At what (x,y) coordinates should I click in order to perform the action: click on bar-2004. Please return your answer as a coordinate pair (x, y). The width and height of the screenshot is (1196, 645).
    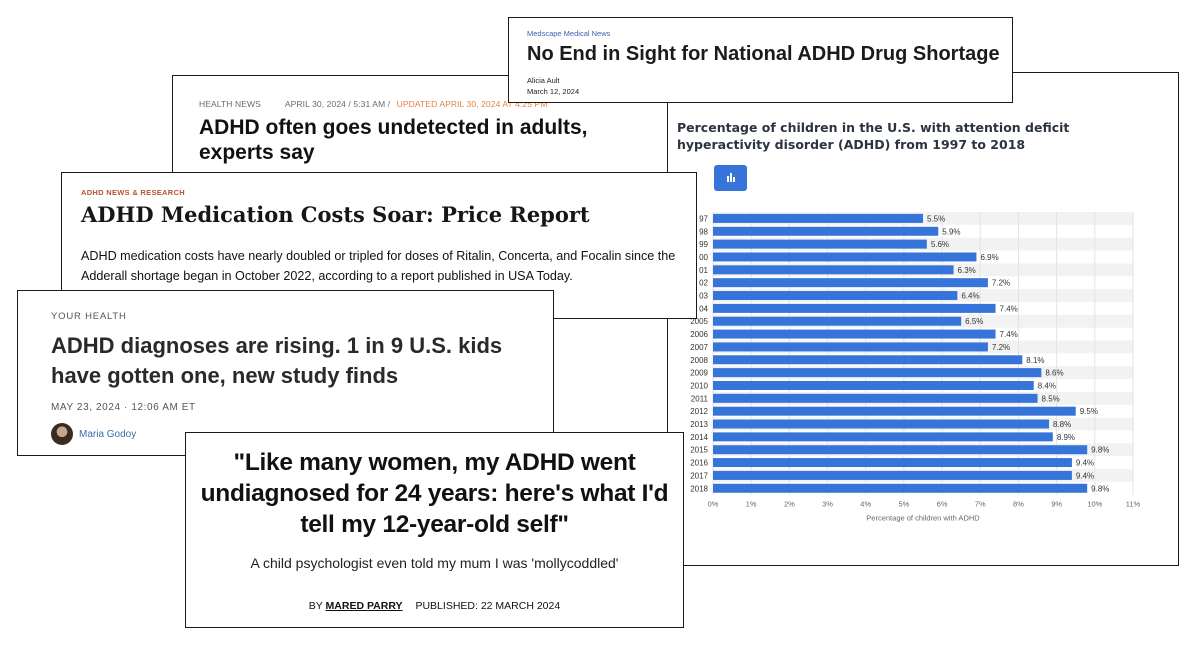
    Looking at the image, I should click on (854, 308).